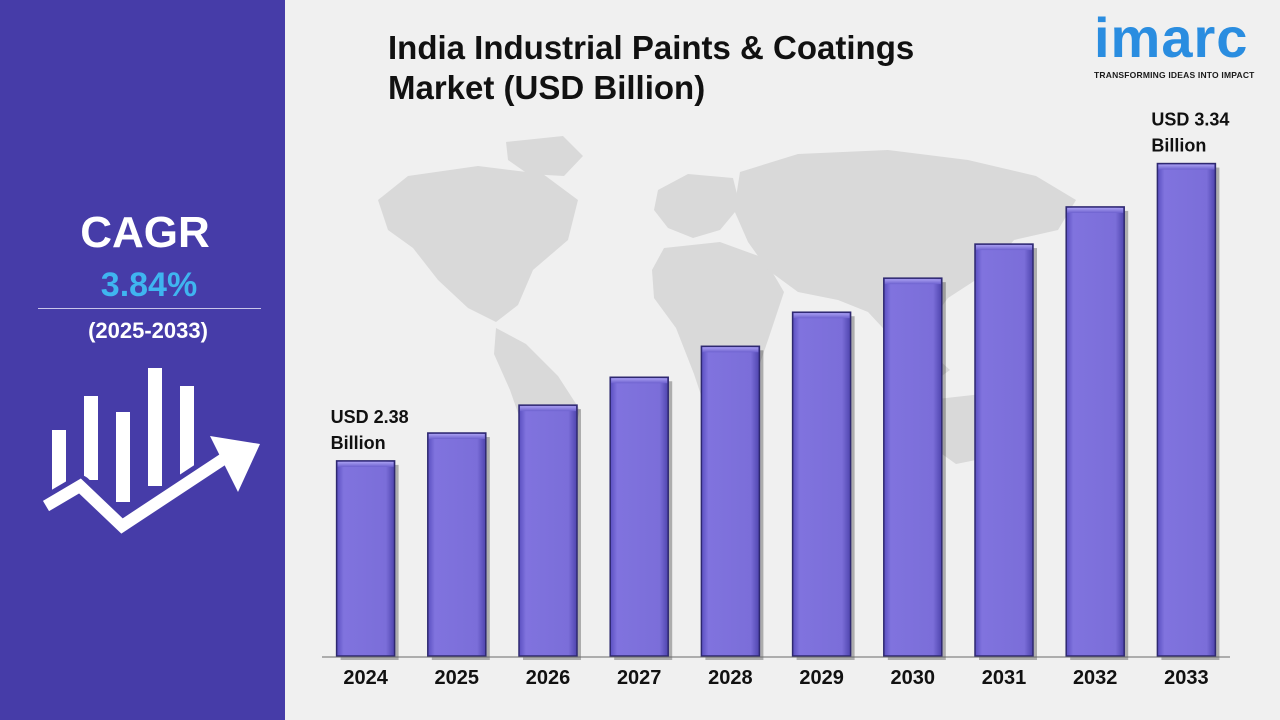 The image size is (1280, 720). Describe the element at coordinates (639, 678) in the screenshot. I see `x-tick-label-2027: 2027` at that location.